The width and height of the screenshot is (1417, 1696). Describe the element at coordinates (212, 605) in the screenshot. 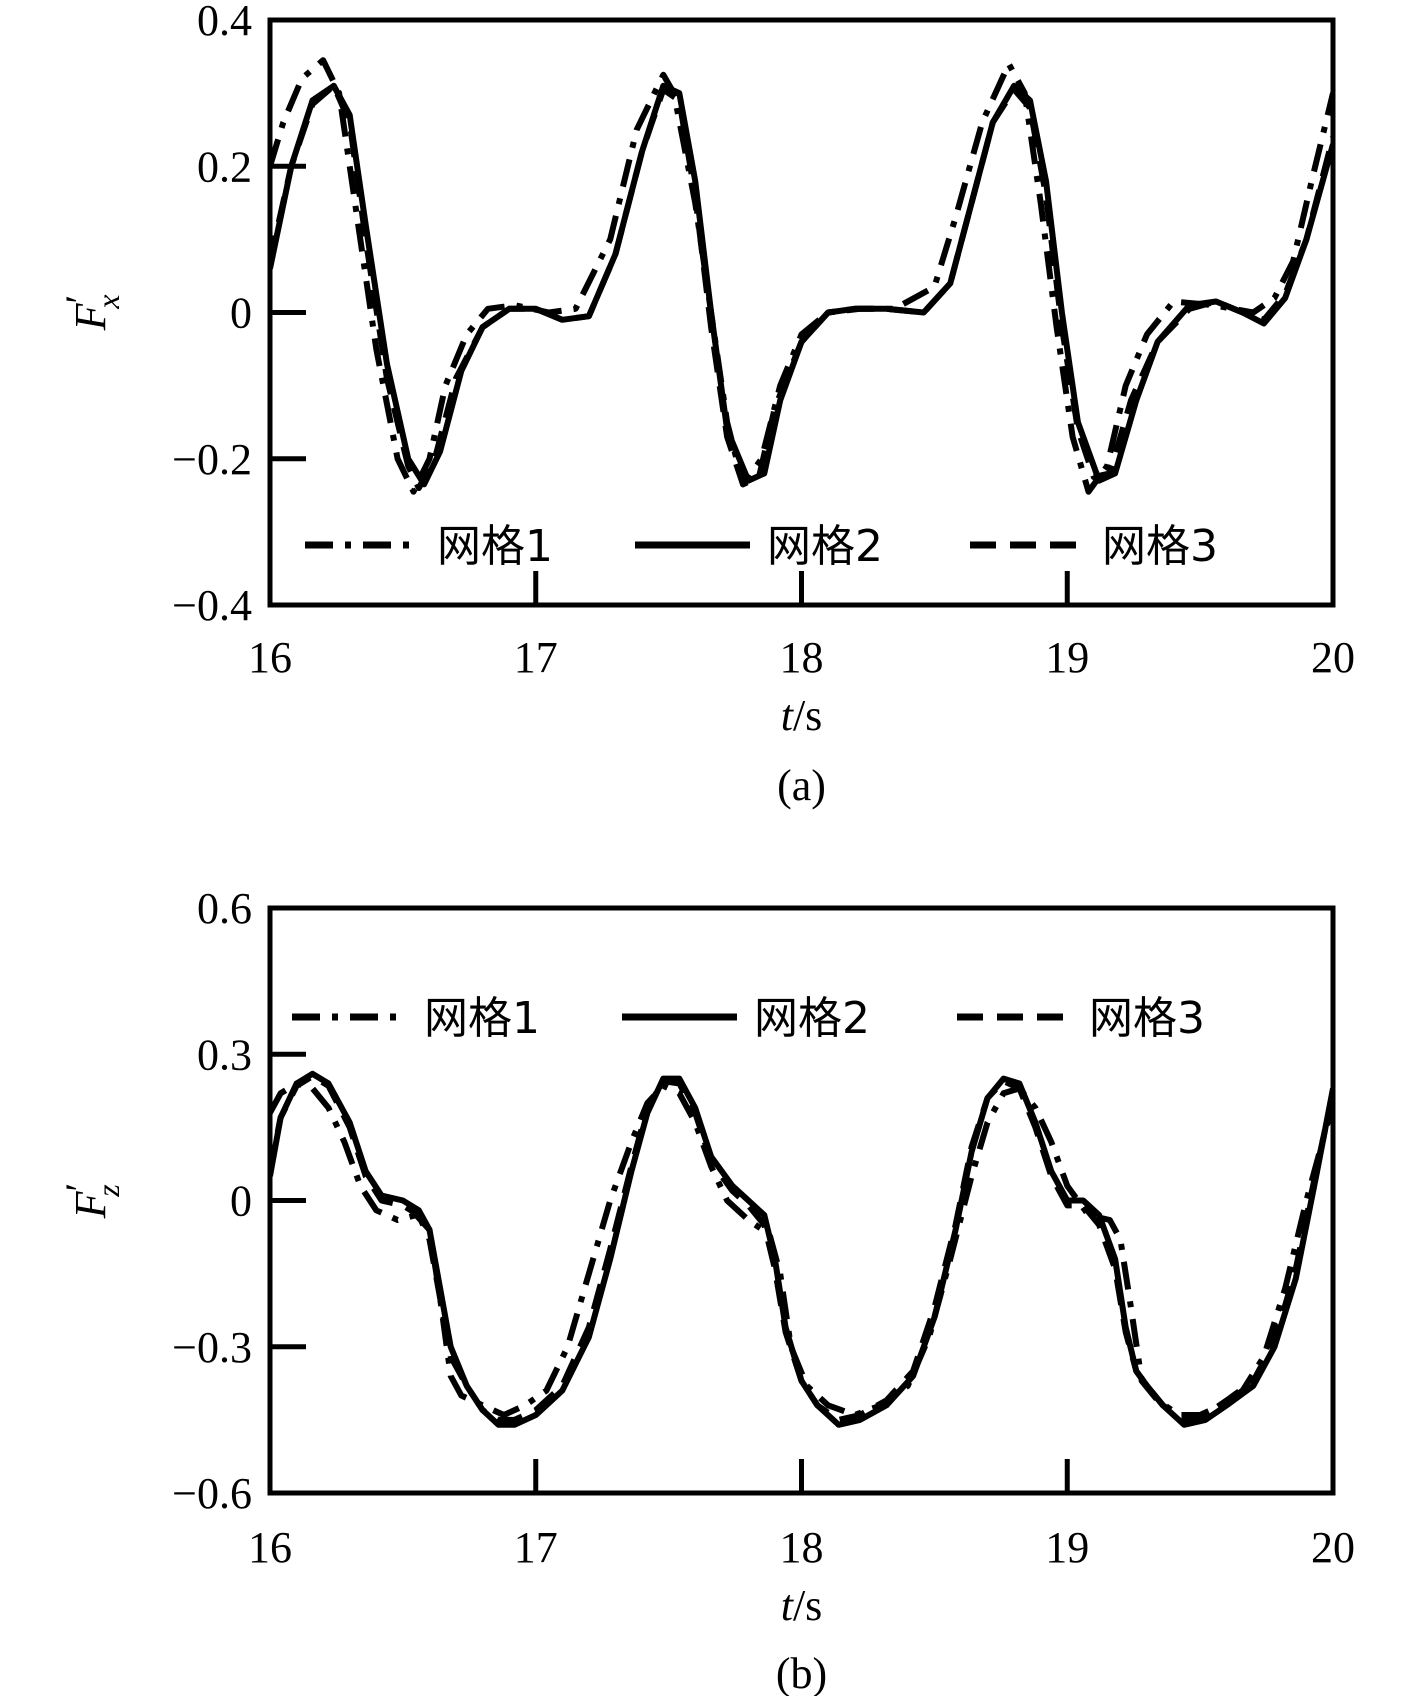

I see `y-tick-label: −0.4` at that location.